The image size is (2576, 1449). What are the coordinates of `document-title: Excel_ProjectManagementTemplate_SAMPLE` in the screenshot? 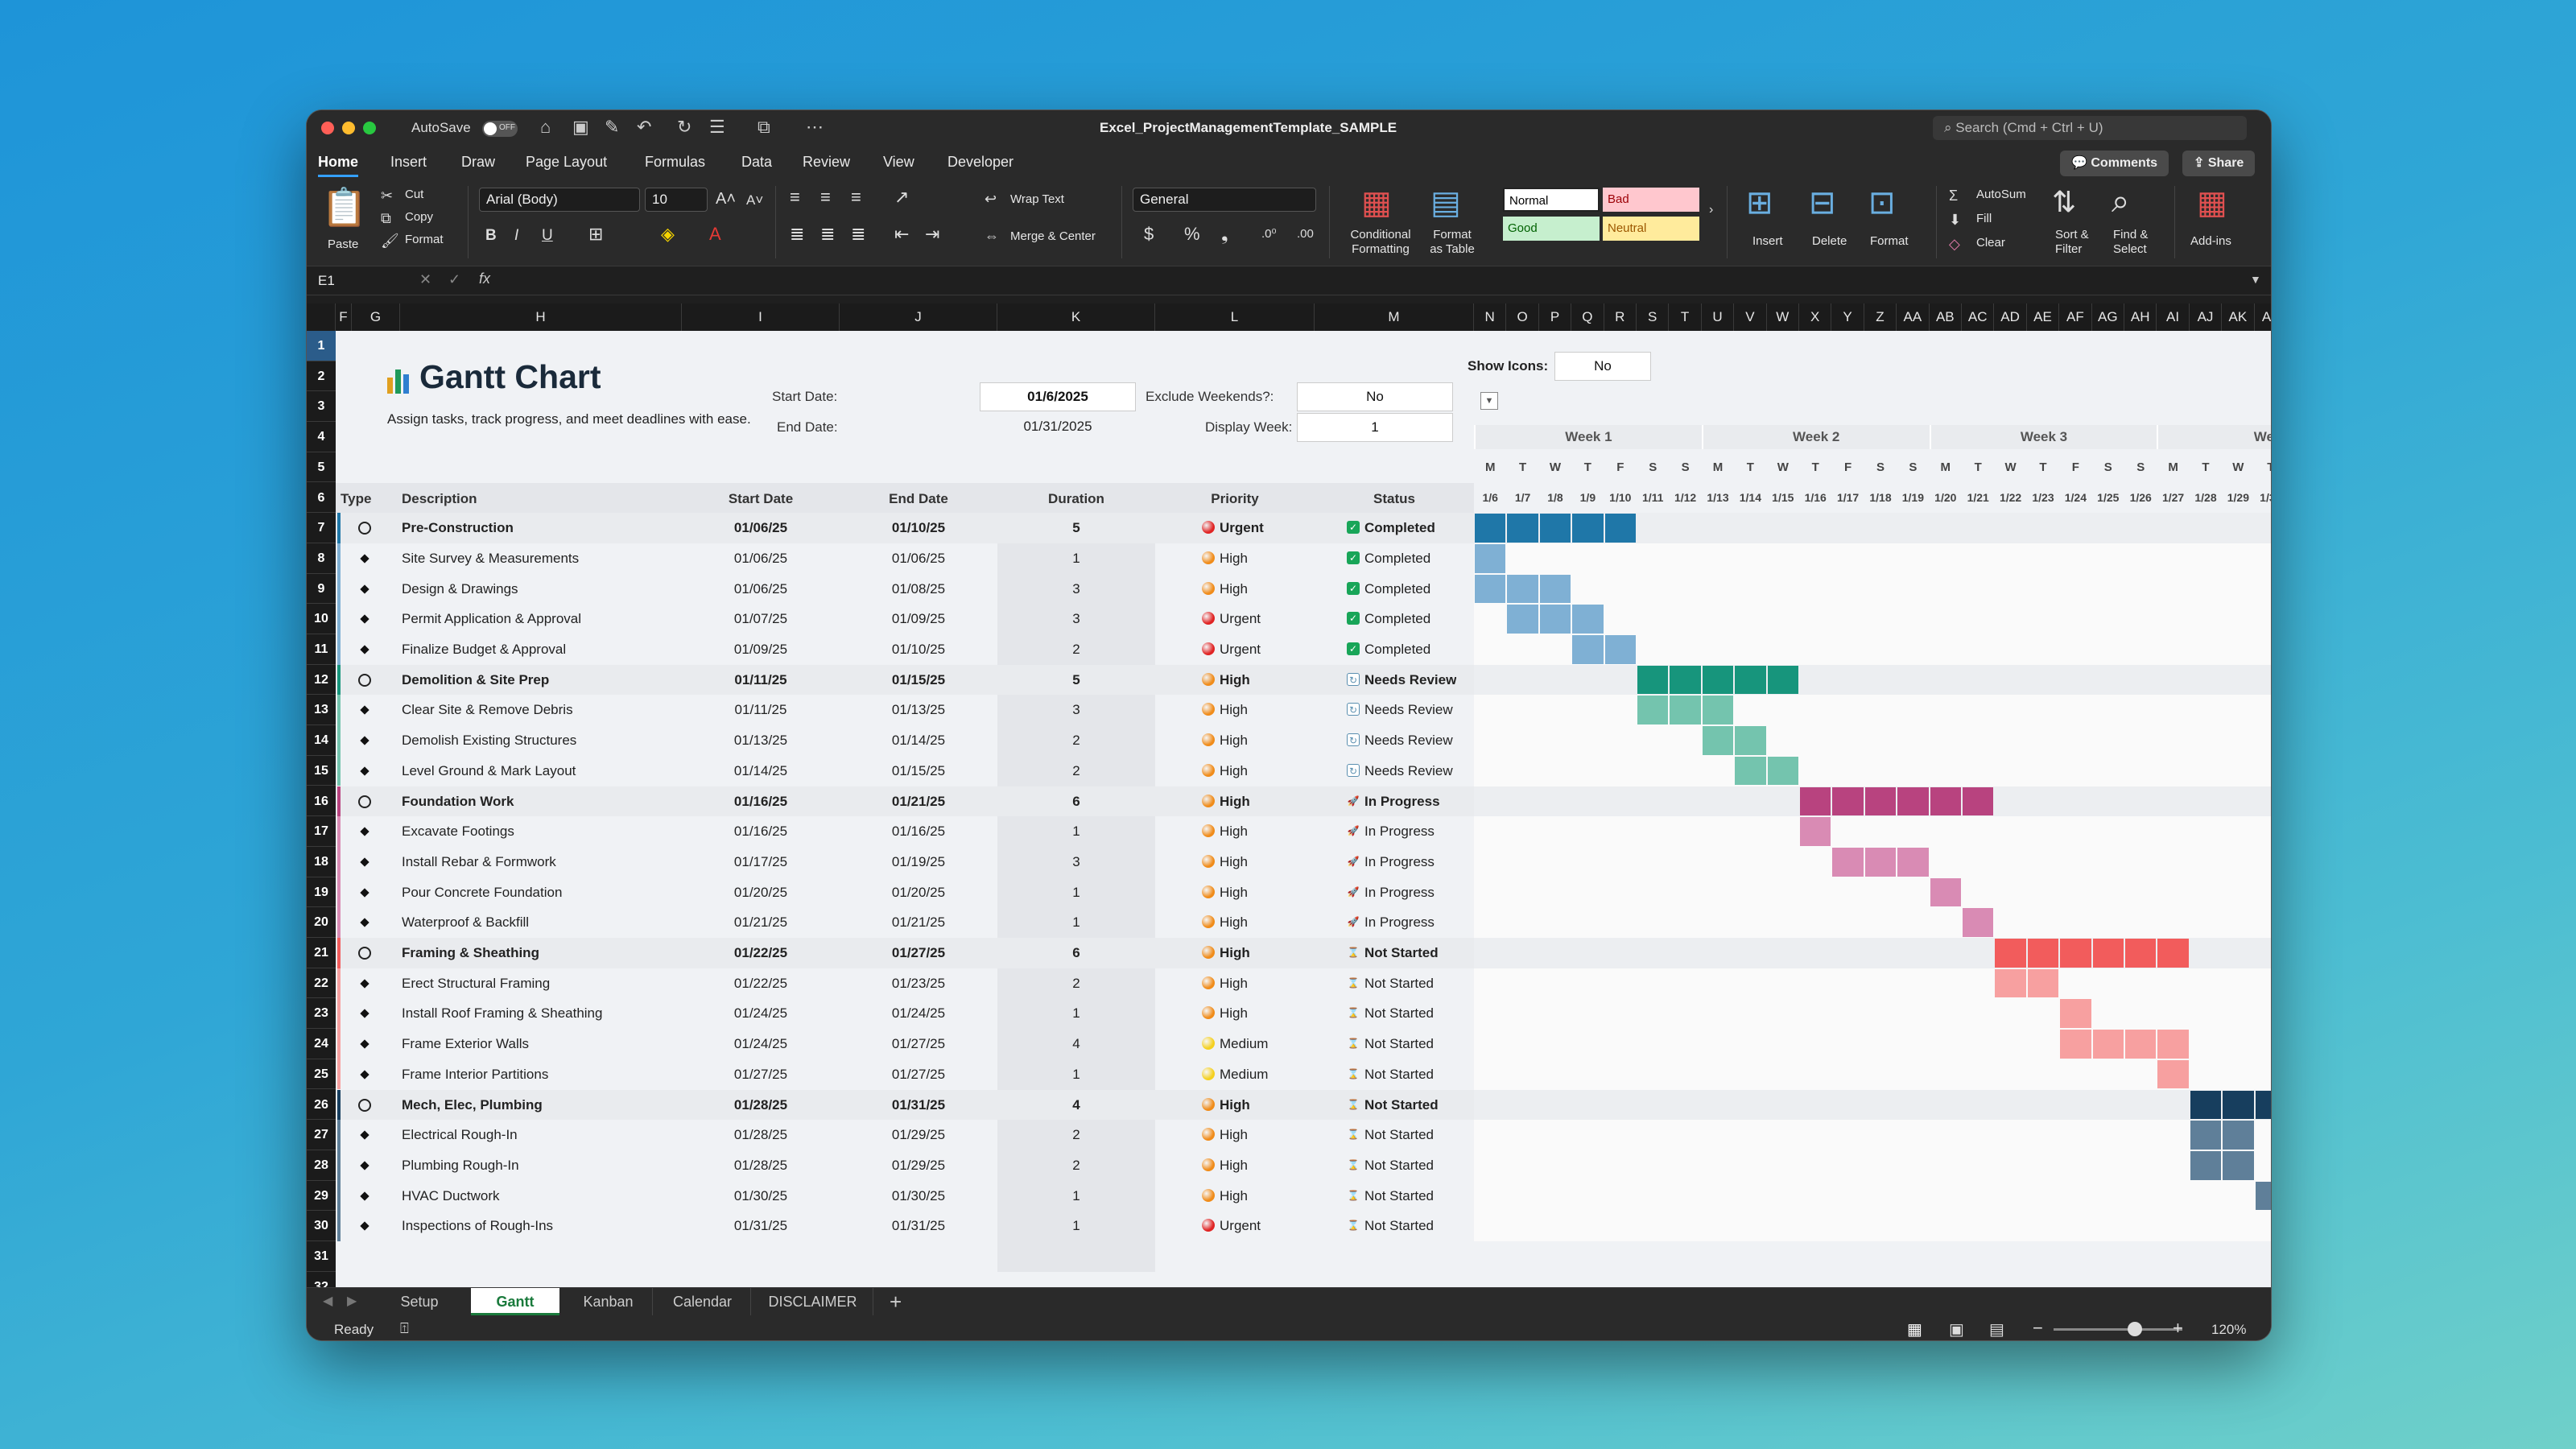 It's located at (1248, 127).